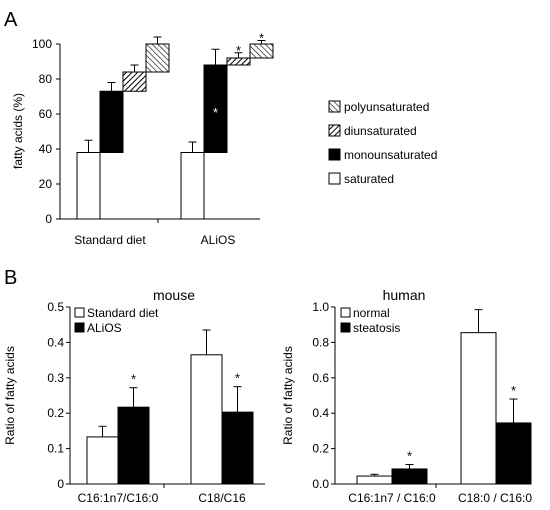  What do you see at coordinates (123, 313) in the screenshot?
I see `legend-label: Standard diet` at bounding box center [123, 313].